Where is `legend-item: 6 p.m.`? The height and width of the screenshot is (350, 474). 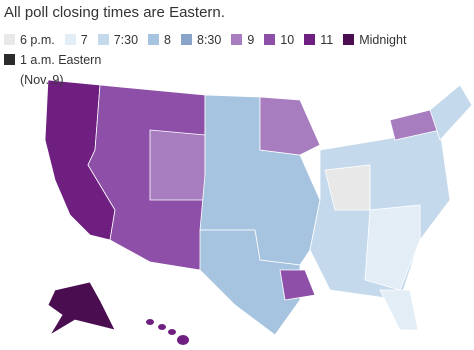
legend-item: 6 p.m. is located at coordinates (29, 40).